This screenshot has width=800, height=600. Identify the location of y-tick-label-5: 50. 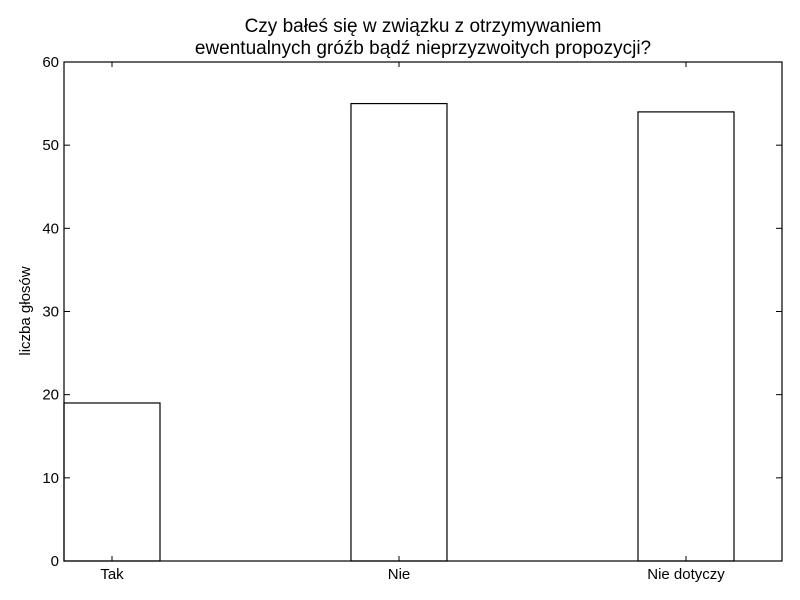
(50, 145).